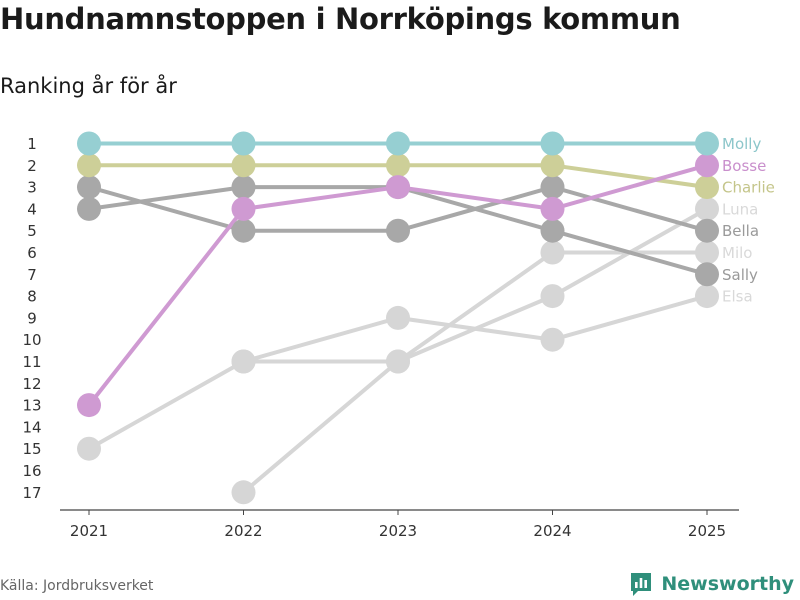 This screenshot has width=800, height=600. What do you see at coordinates (89, 531) in the screenshot?
I see `x-tick-label: 2021` at bounding box center [89, 531].